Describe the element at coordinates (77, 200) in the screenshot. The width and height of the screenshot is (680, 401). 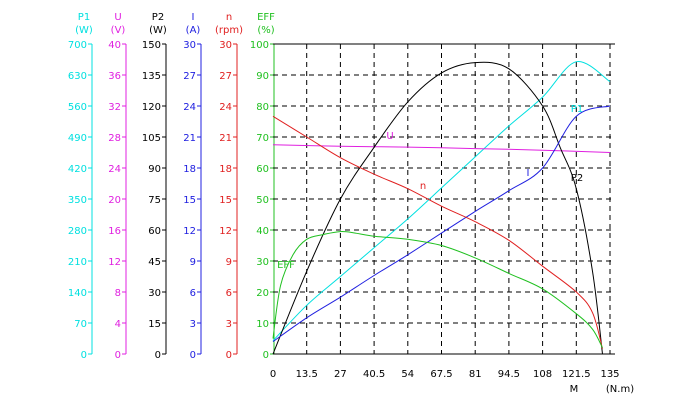
I see `y-tick-label: 350` at that location.